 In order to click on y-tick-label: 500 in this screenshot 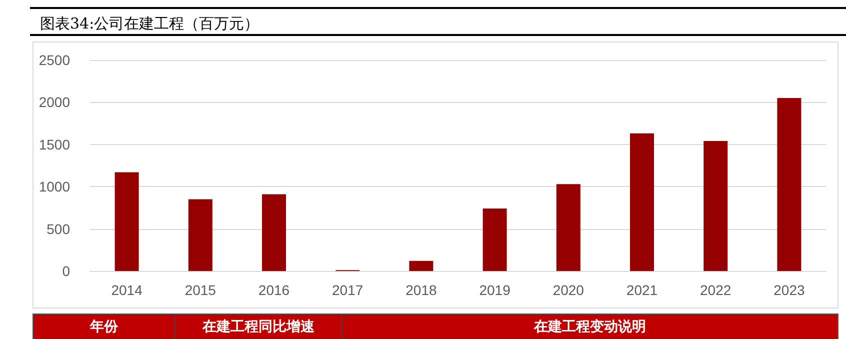, I will do `click(58, 228)`.